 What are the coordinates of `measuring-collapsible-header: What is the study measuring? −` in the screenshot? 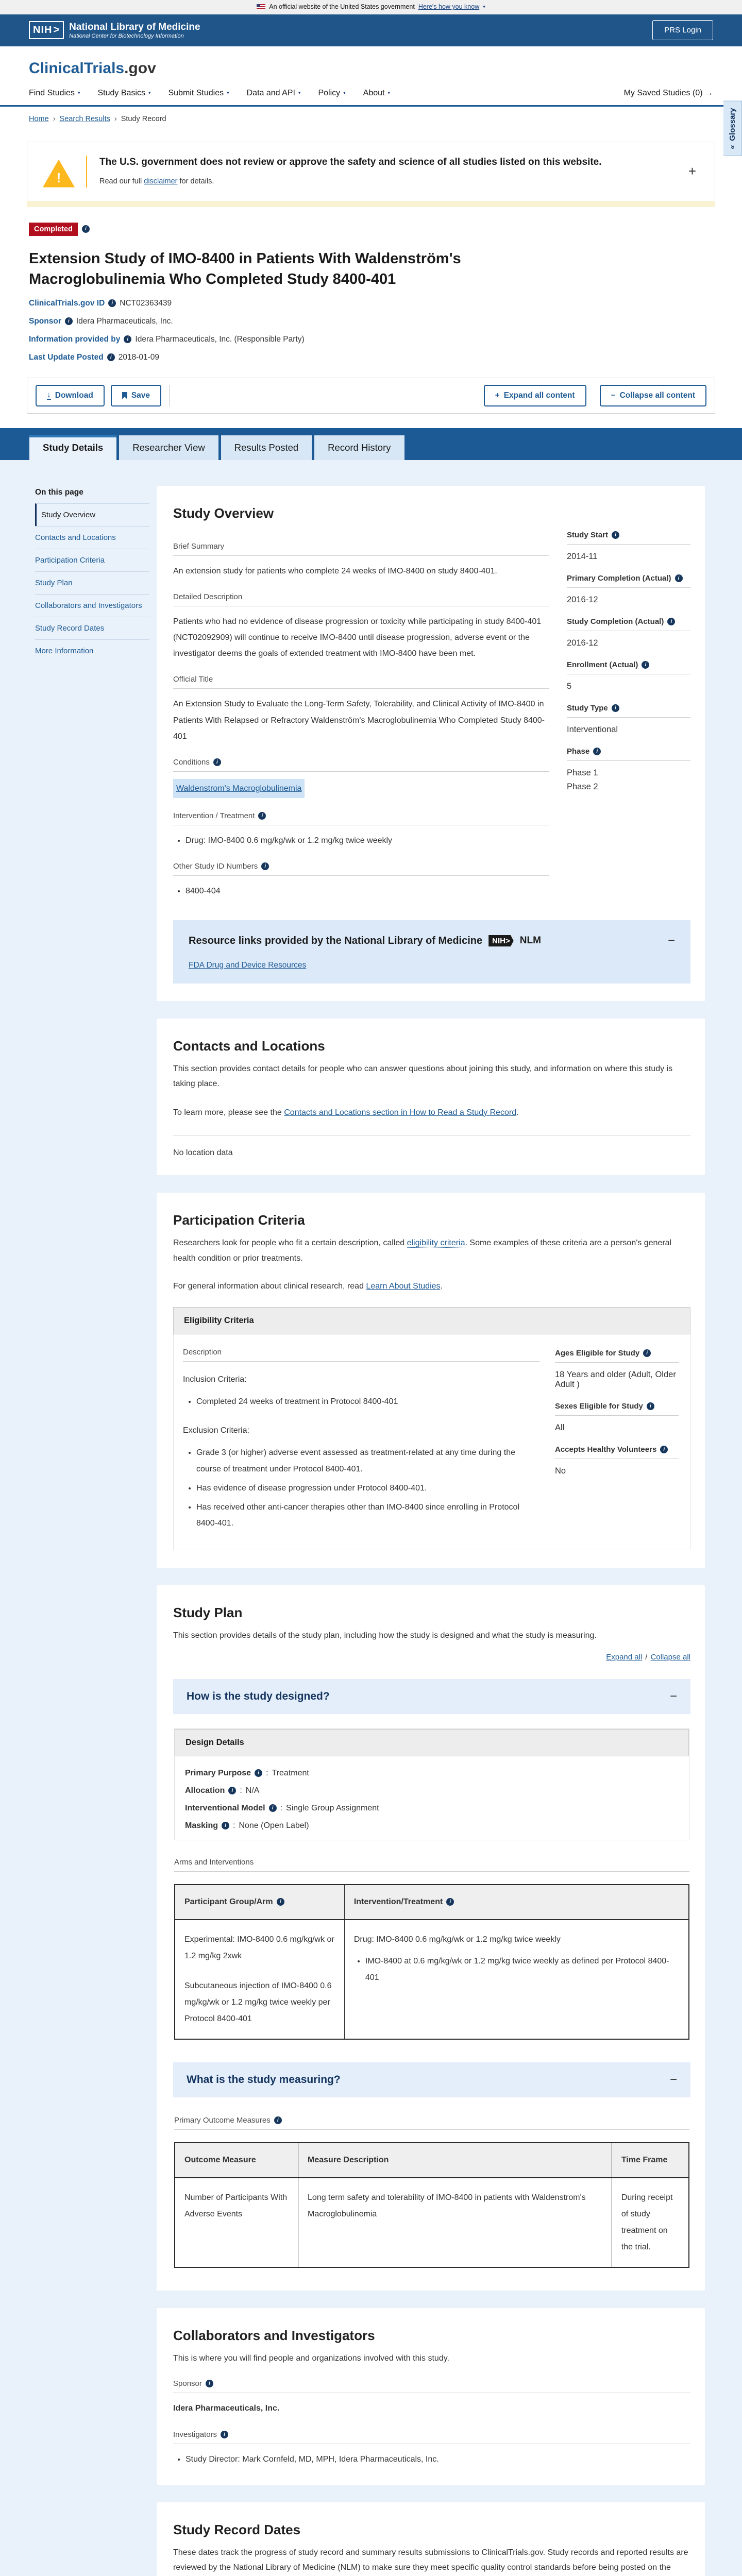 It's located at (431, 2079).